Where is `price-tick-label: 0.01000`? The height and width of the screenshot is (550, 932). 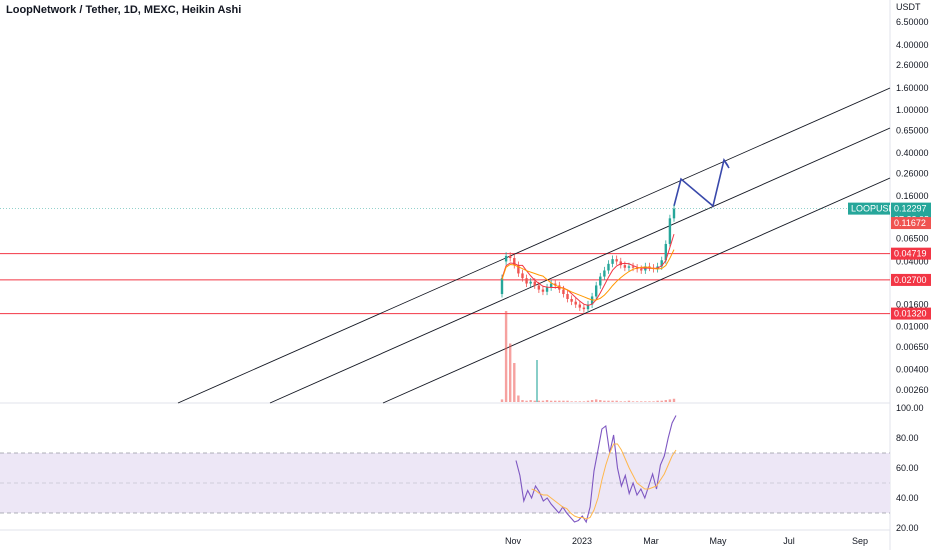 price-tick-label: 0.01000 is located at coordinates (912, 327).